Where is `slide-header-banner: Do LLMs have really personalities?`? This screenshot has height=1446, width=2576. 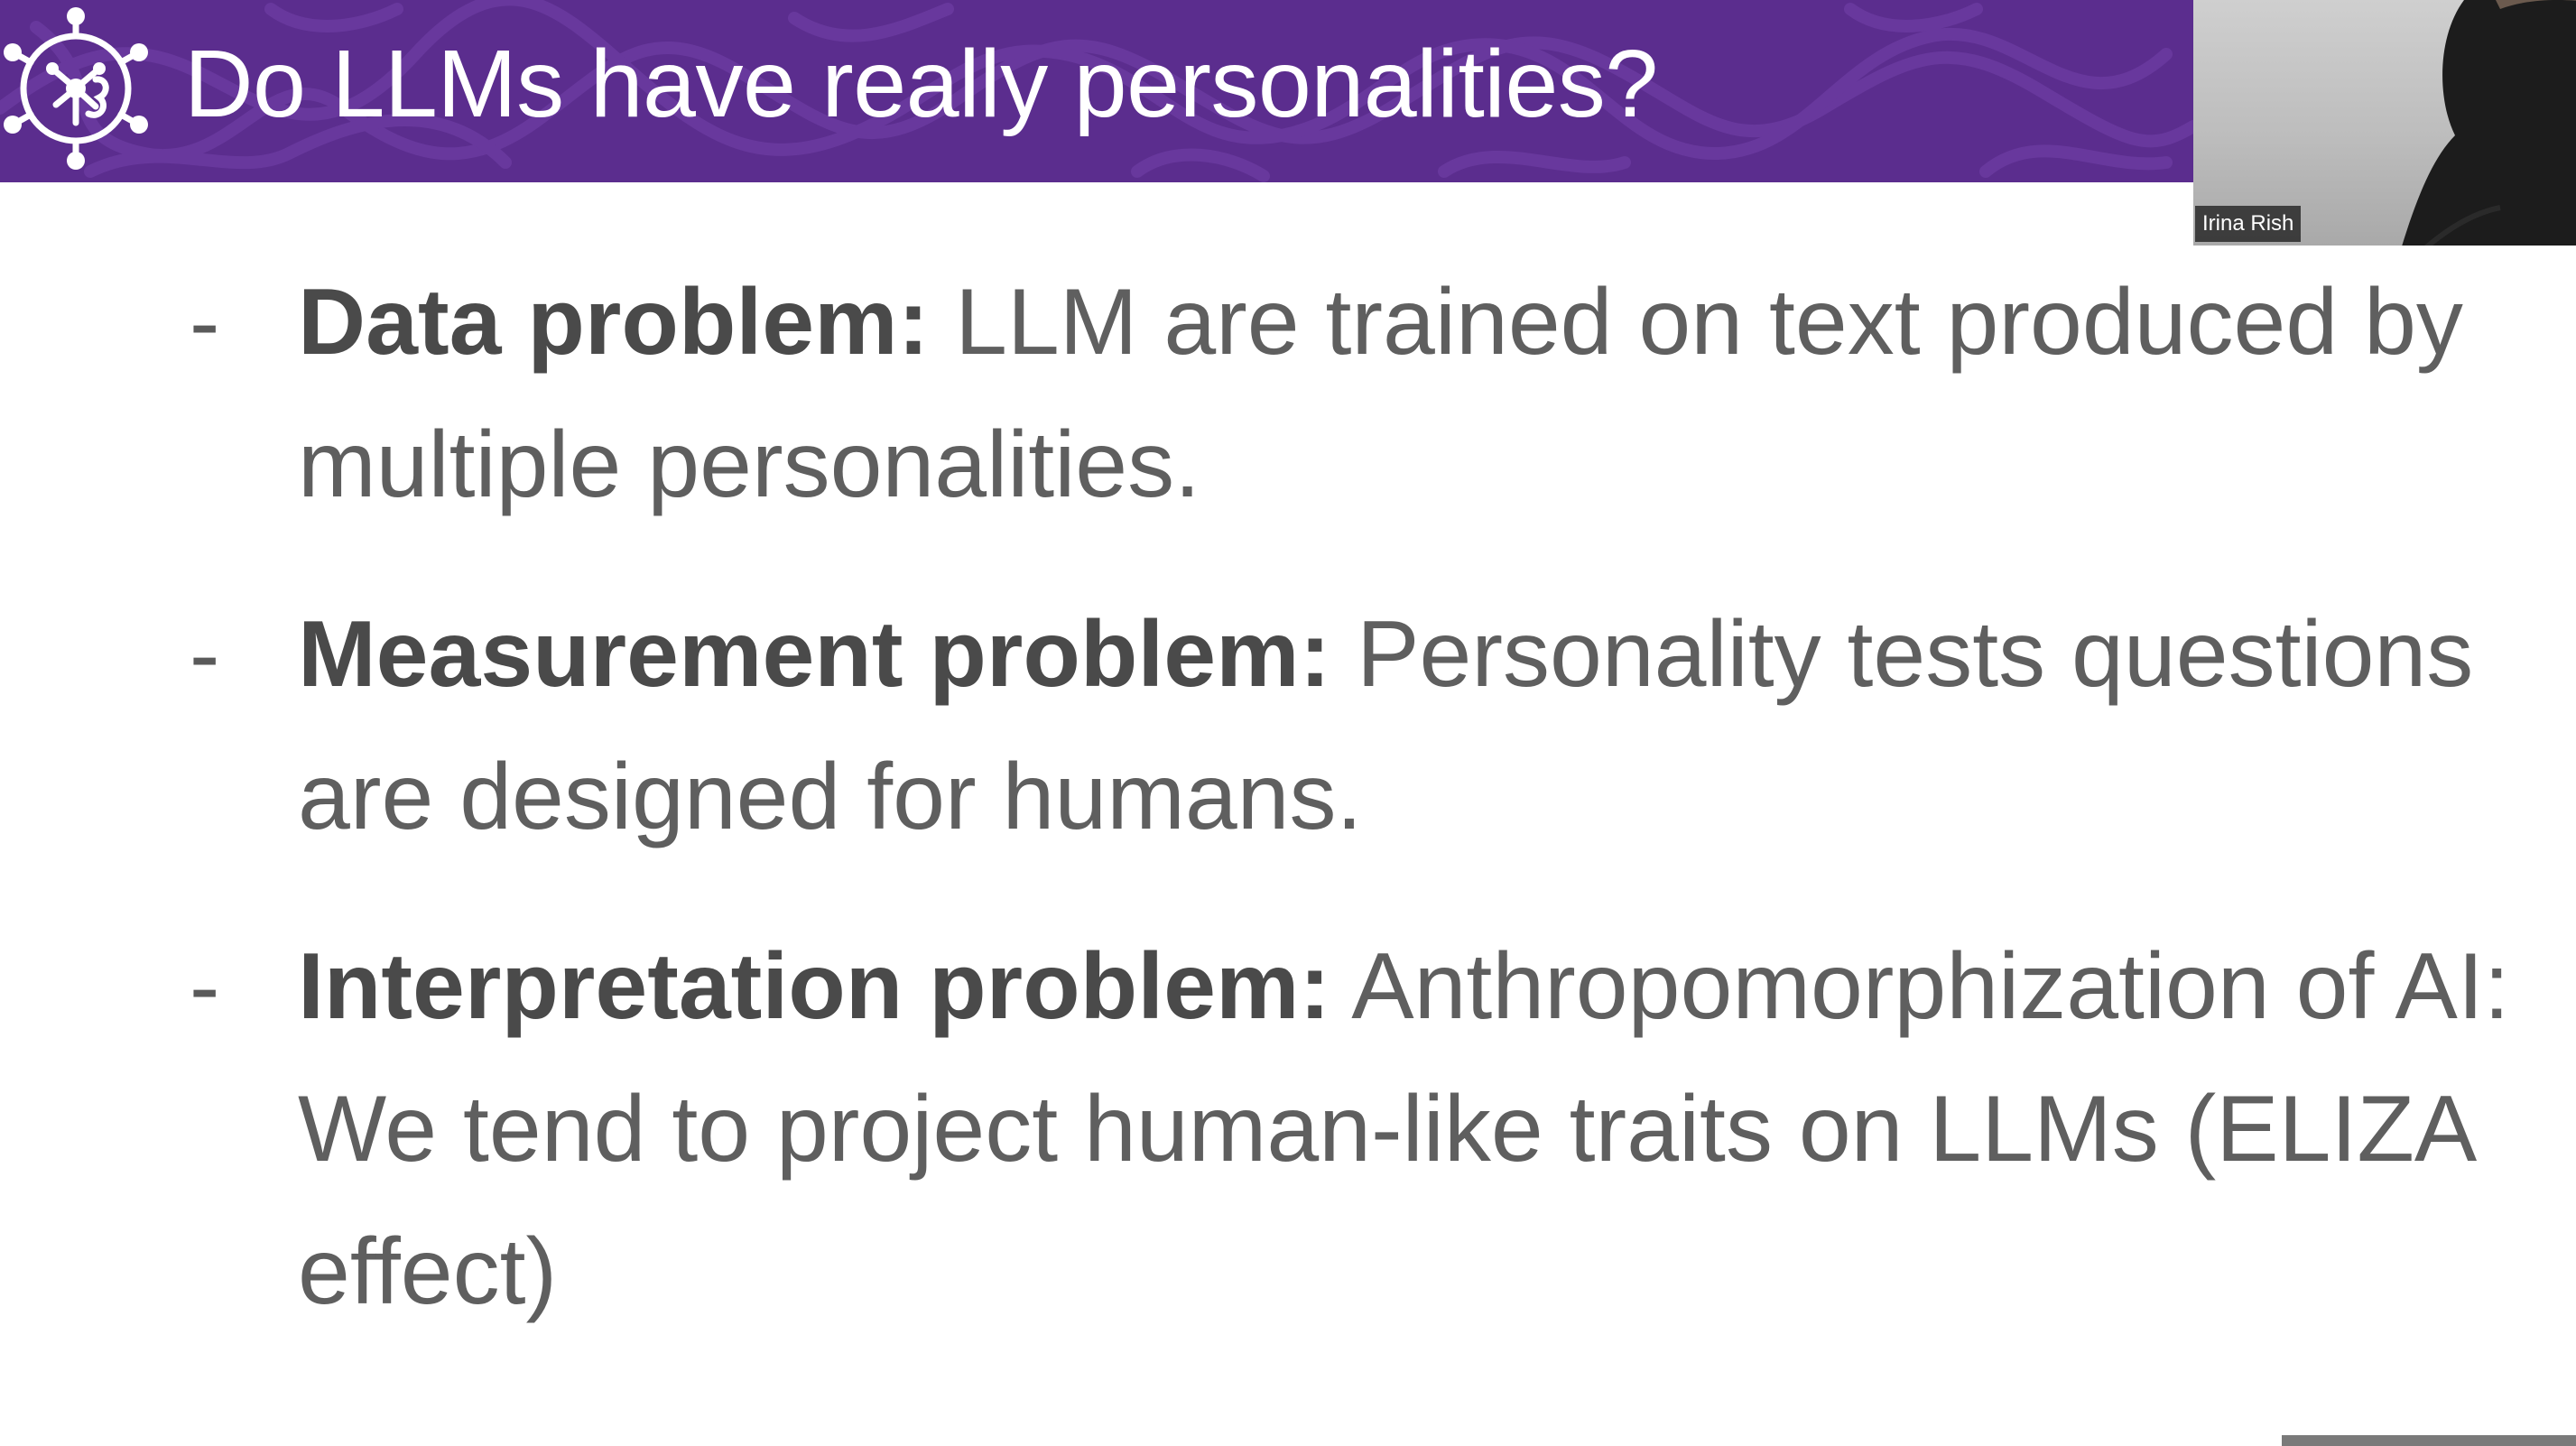 slide-header-banner: Do LLMs have really personalities? is located at coordinates (1096, 91).